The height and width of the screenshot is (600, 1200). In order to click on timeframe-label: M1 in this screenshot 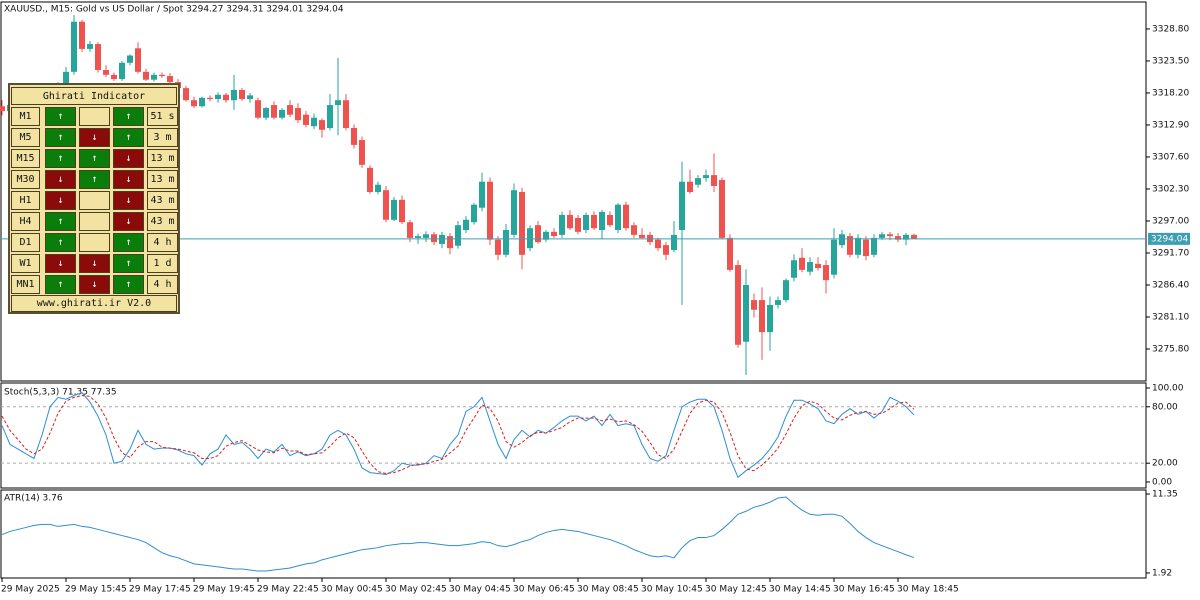, I will do `click(25, 116)`.